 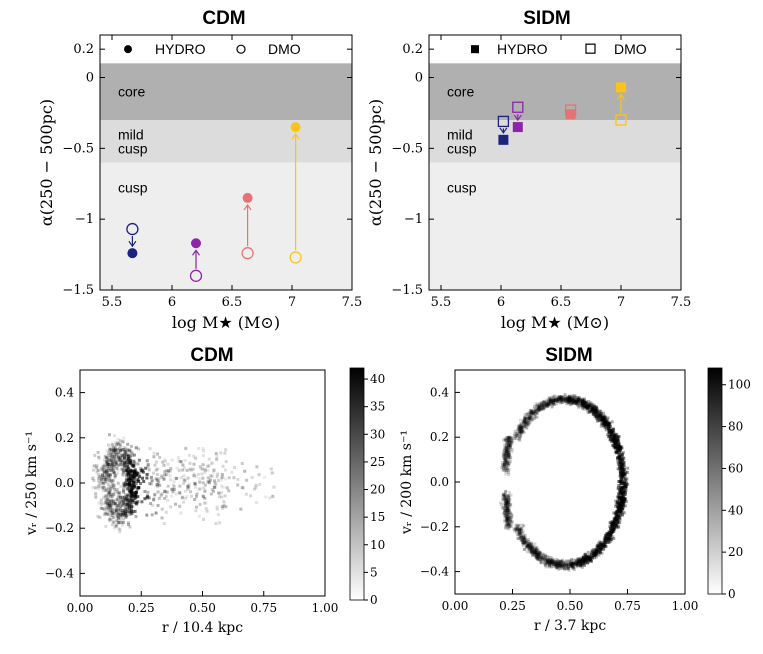 What do you see at coordinates (547, 18) in the screenshot?
I see `sidm-slope-title: SIDM` at bounding box center [547, 18].